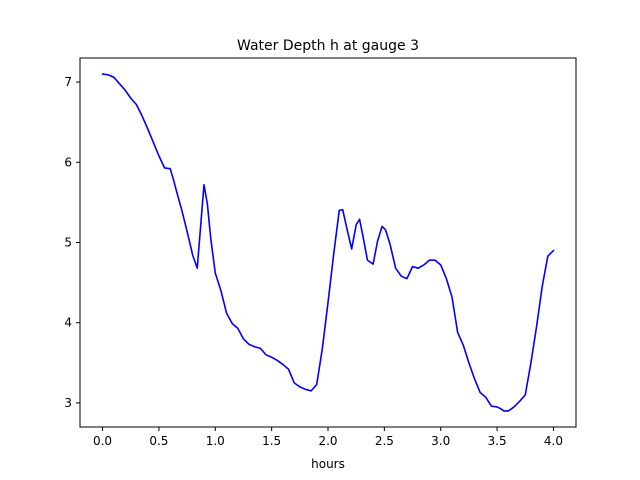 The image size is (640, 480). I want to click on x-axis-ticks: 0.0 0.5 1.0 1.5 2.0 2.5 3.0 3.5 4.0, so click(328, 437).